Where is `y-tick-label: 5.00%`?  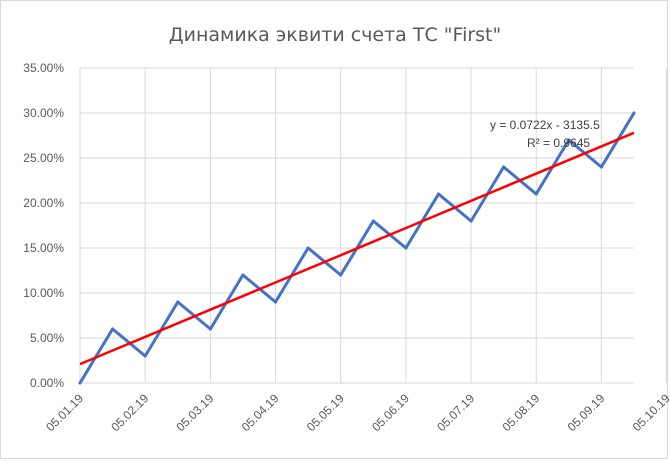
y-tick-label: 5.00% is located at coordinates (47, 338).